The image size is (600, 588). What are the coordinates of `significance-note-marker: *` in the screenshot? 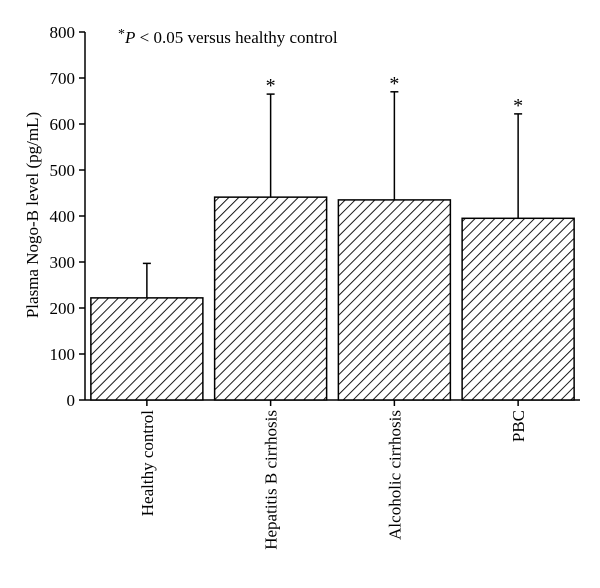 It's located at (121, 34).